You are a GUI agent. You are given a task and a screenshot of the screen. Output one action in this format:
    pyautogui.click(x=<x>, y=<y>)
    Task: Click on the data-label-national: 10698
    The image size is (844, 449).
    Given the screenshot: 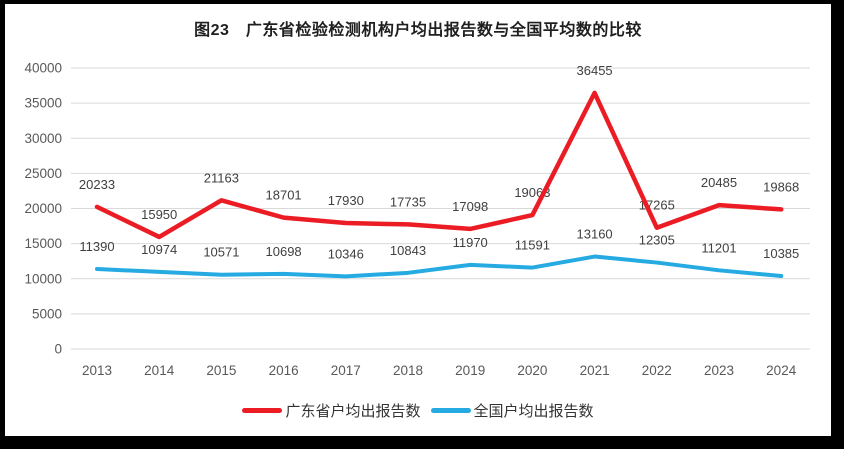 What is the action you would take?
    pyautogui.click(x=284, y=251)
    